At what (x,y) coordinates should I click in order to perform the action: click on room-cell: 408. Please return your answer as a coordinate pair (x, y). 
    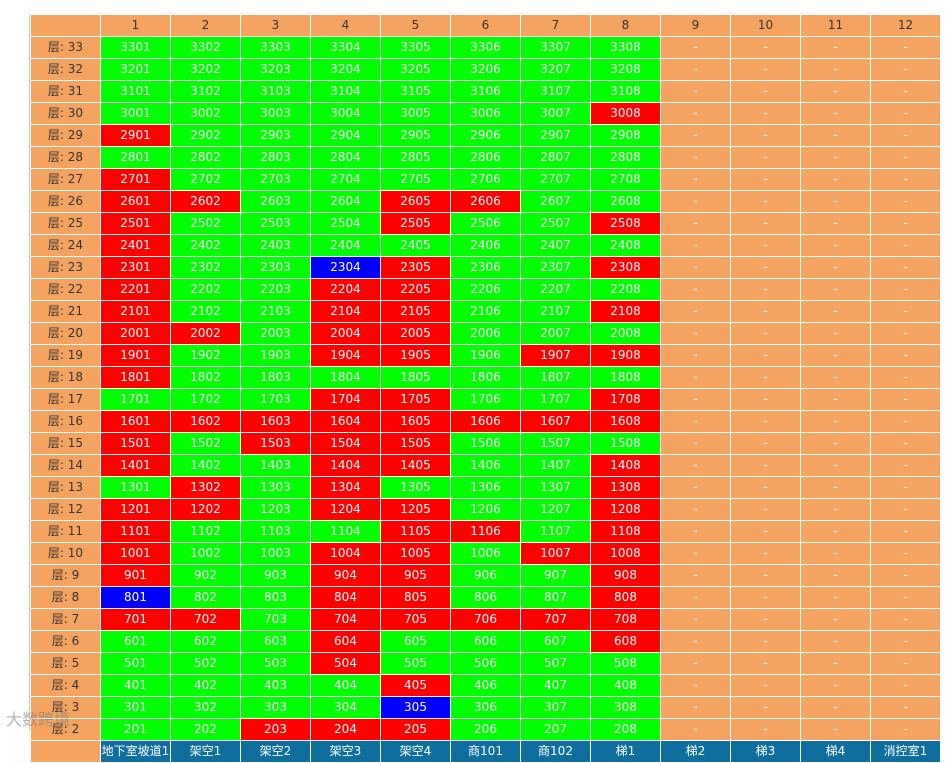
    Looking at the image, I should click on (625, 685).